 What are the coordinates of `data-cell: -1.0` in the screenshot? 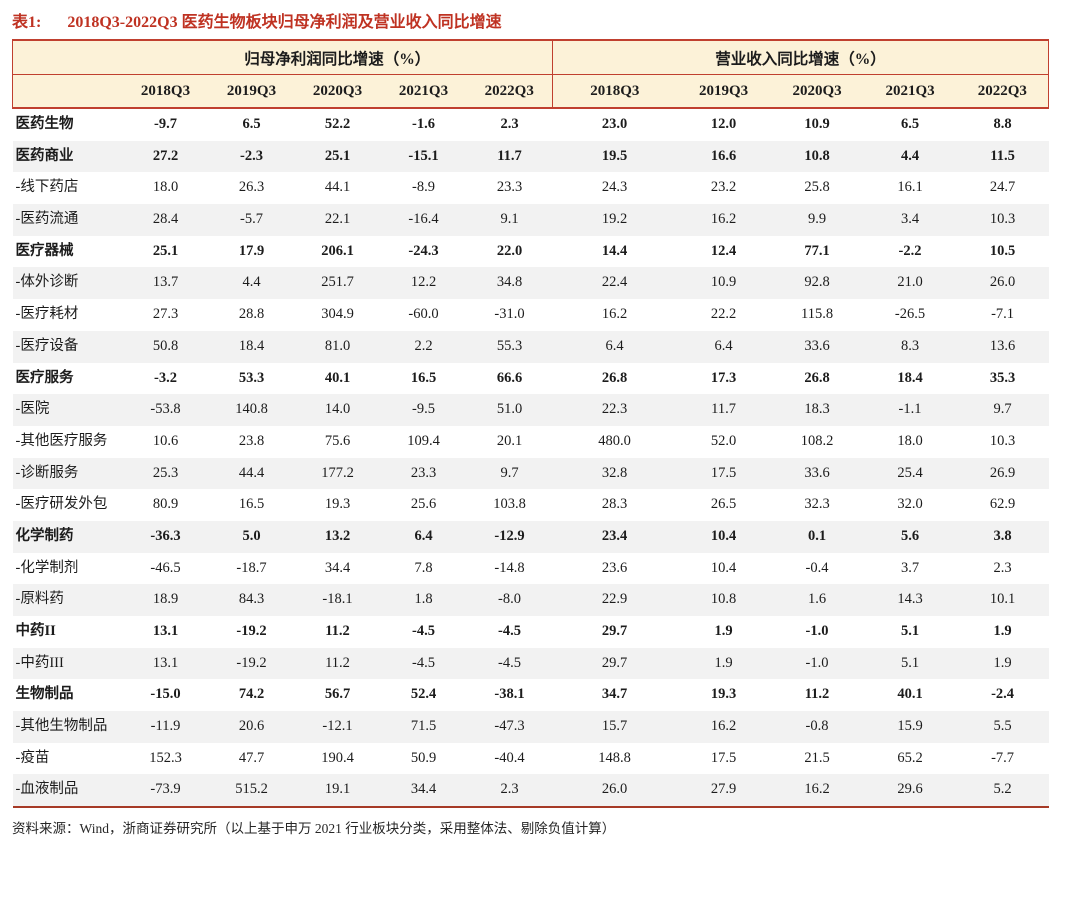 It's located at (817, 631).